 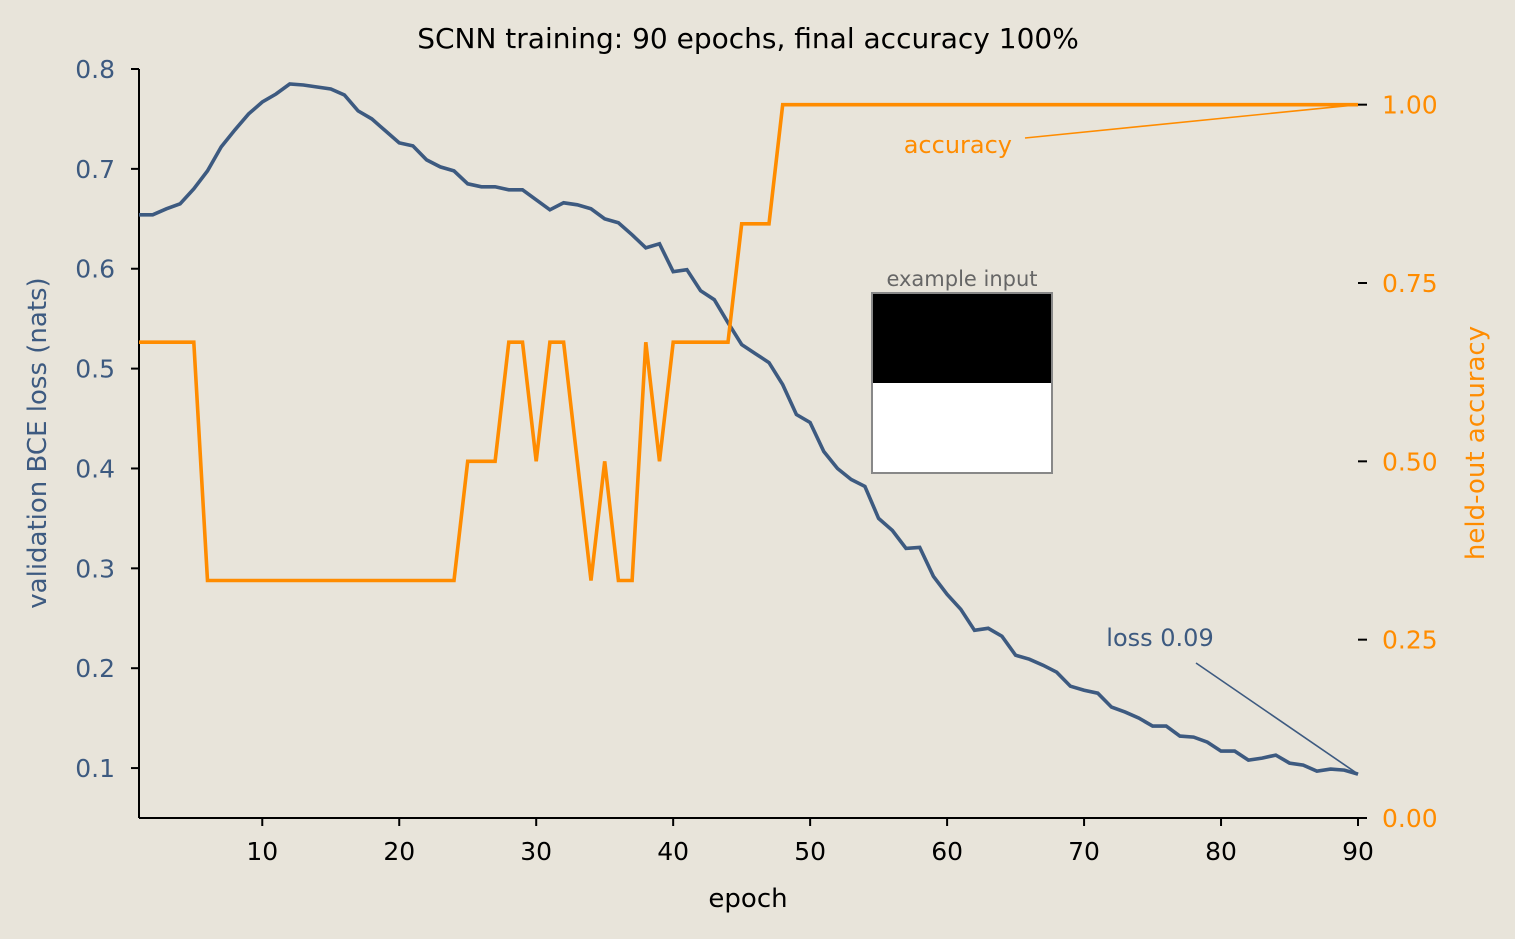 What do you see at coordinates (38, 442) in the screenshot?
I see `y-axis-left-label: validation BCE loss (nats)` at bounding box center [38, 442].